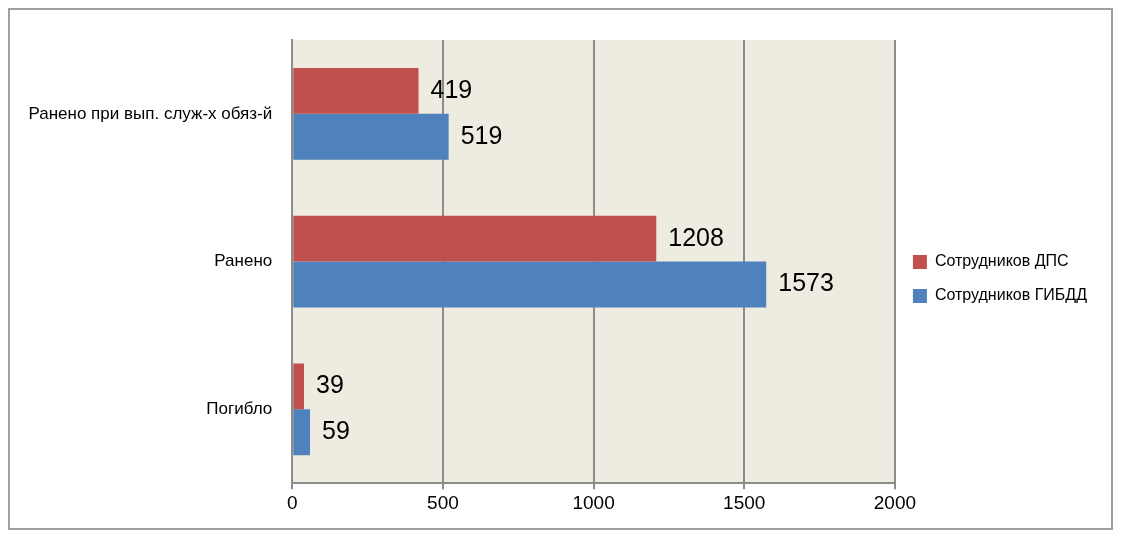 This screenshot has width=1121, height=538. I want to click on legend-label: Сотрудников ГИБДД, so click(1011, 295).